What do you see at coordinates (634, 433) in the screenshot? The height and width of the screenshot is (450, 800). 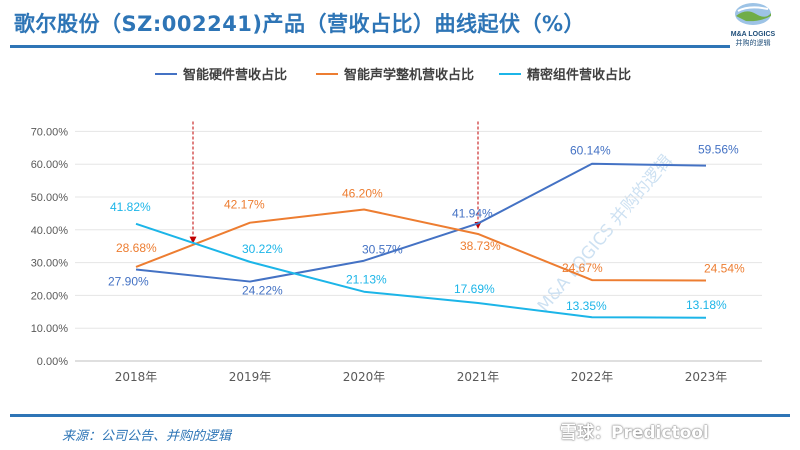 I see `xueqiu-watermark: 雪球：Predictool` at bounding box center [634, 433].